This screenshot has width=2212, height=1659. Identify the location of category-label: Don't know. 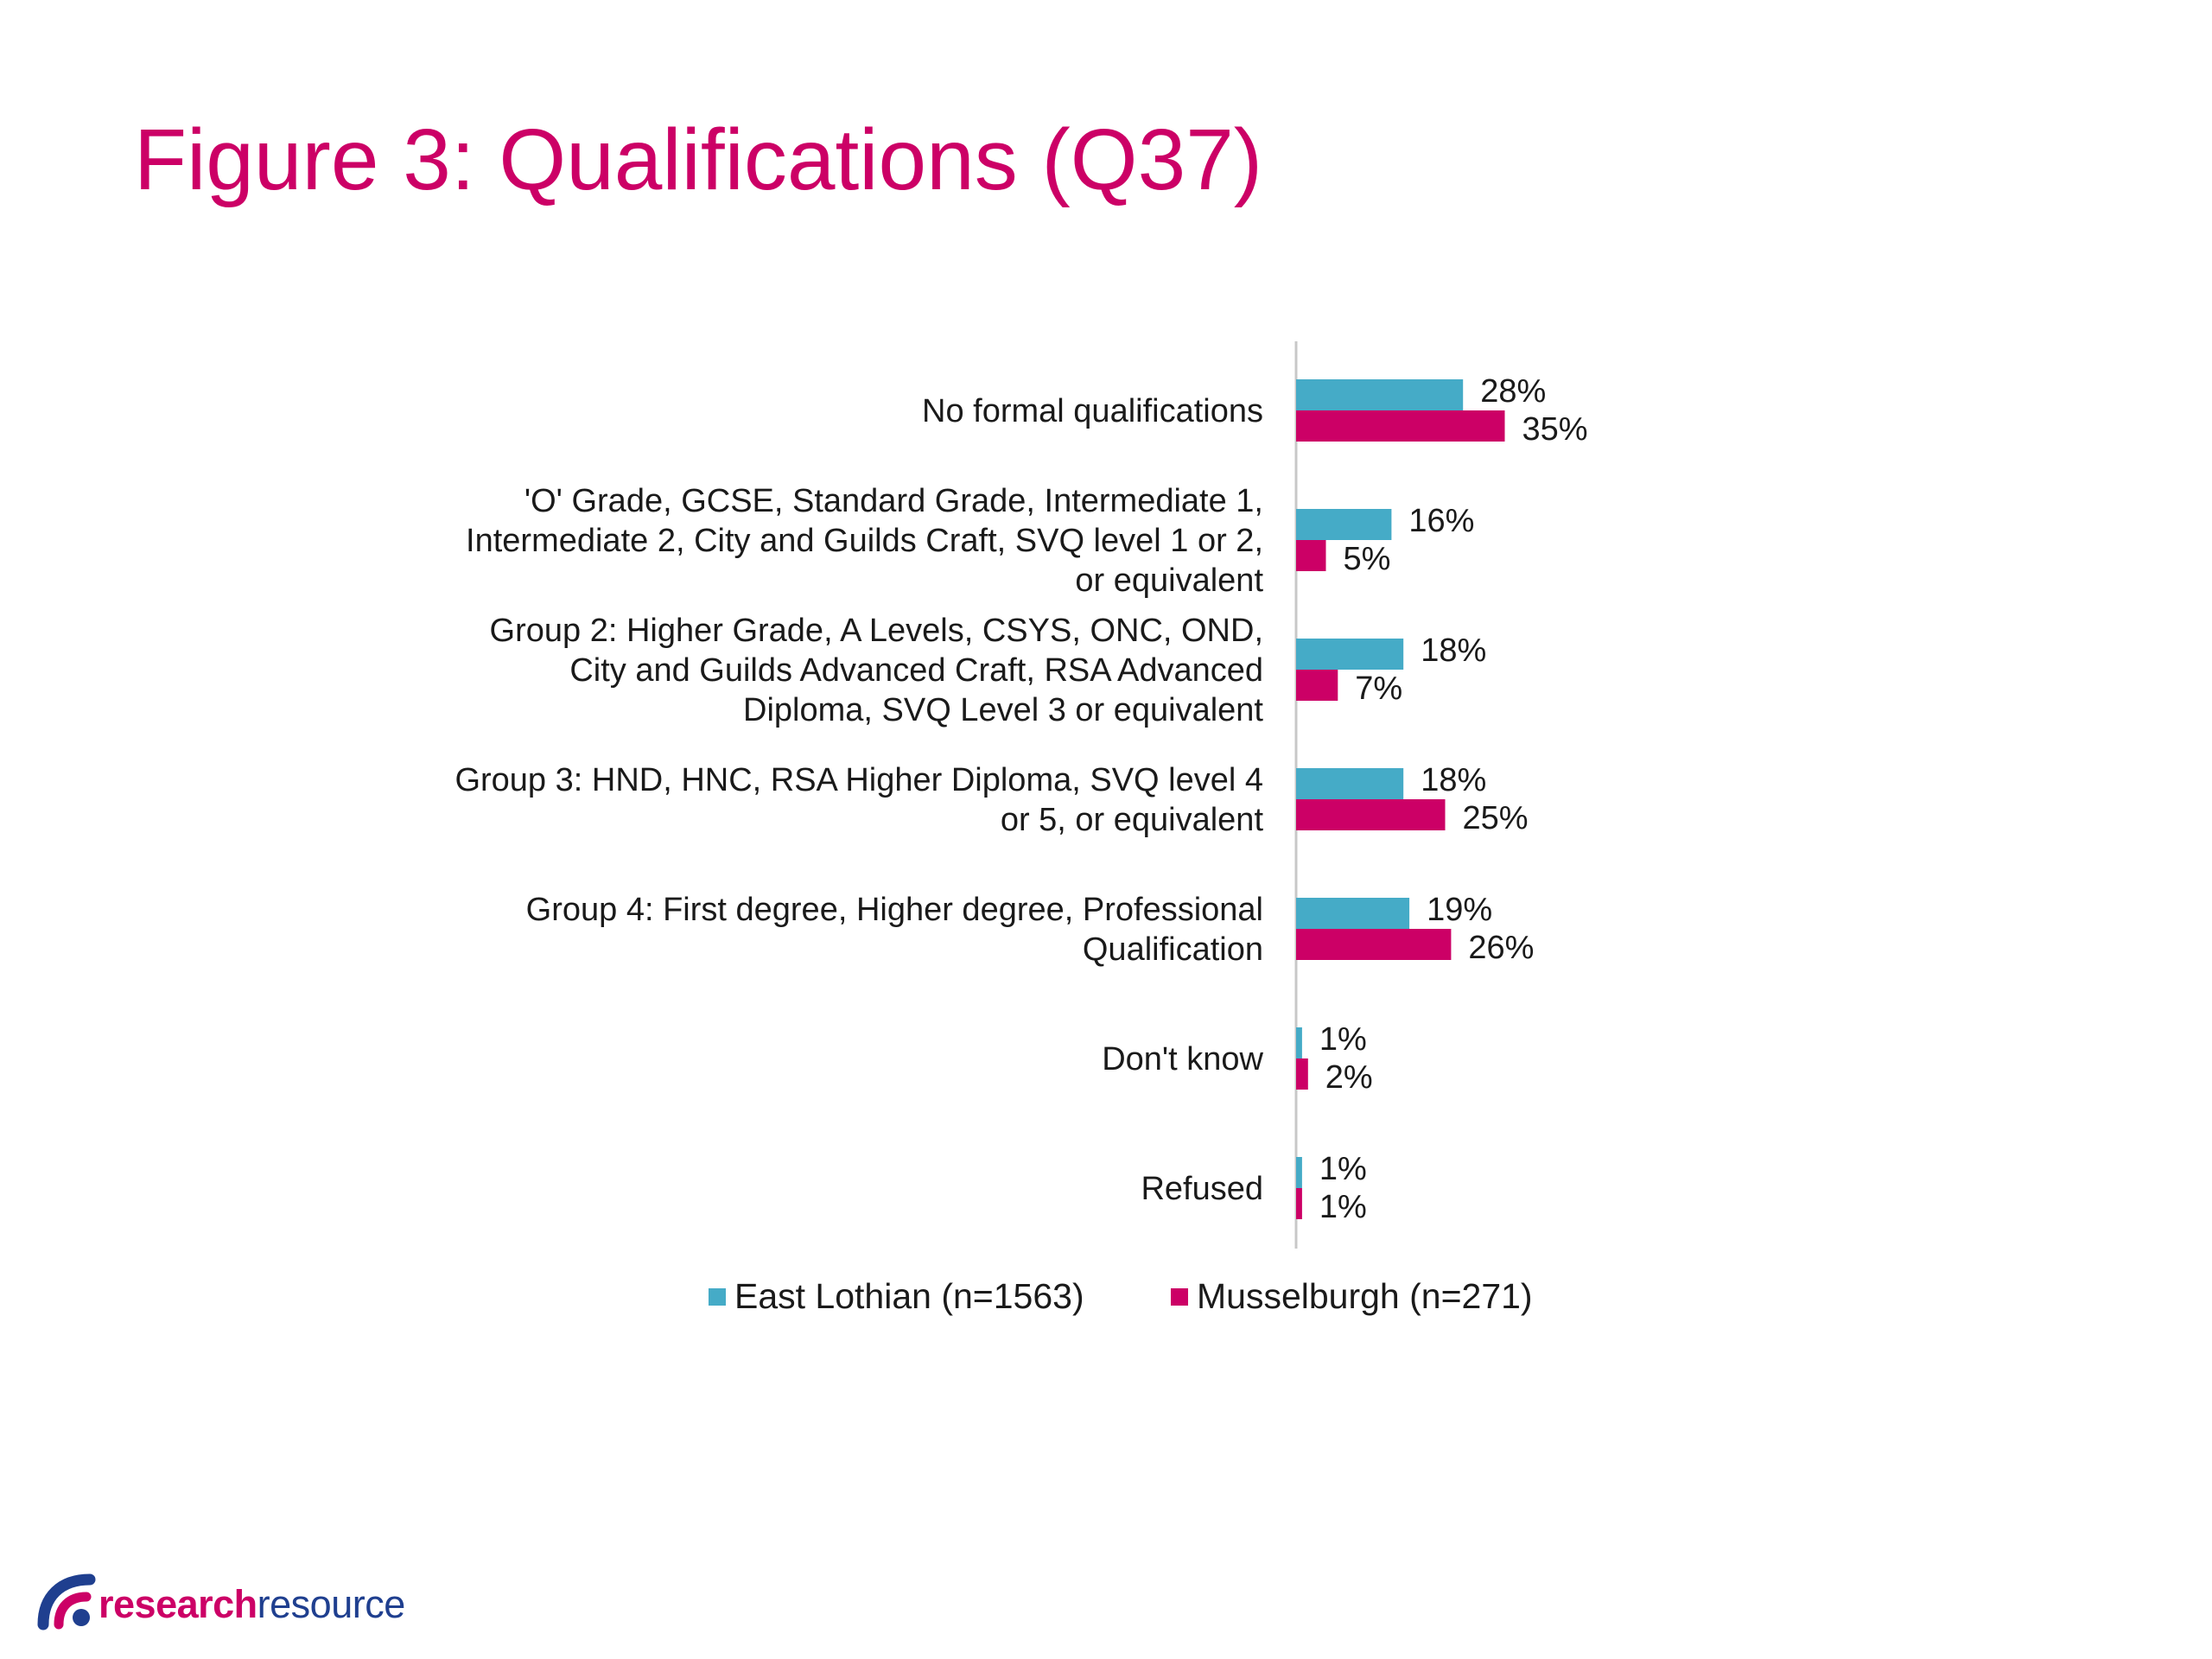
(1182, 1059).